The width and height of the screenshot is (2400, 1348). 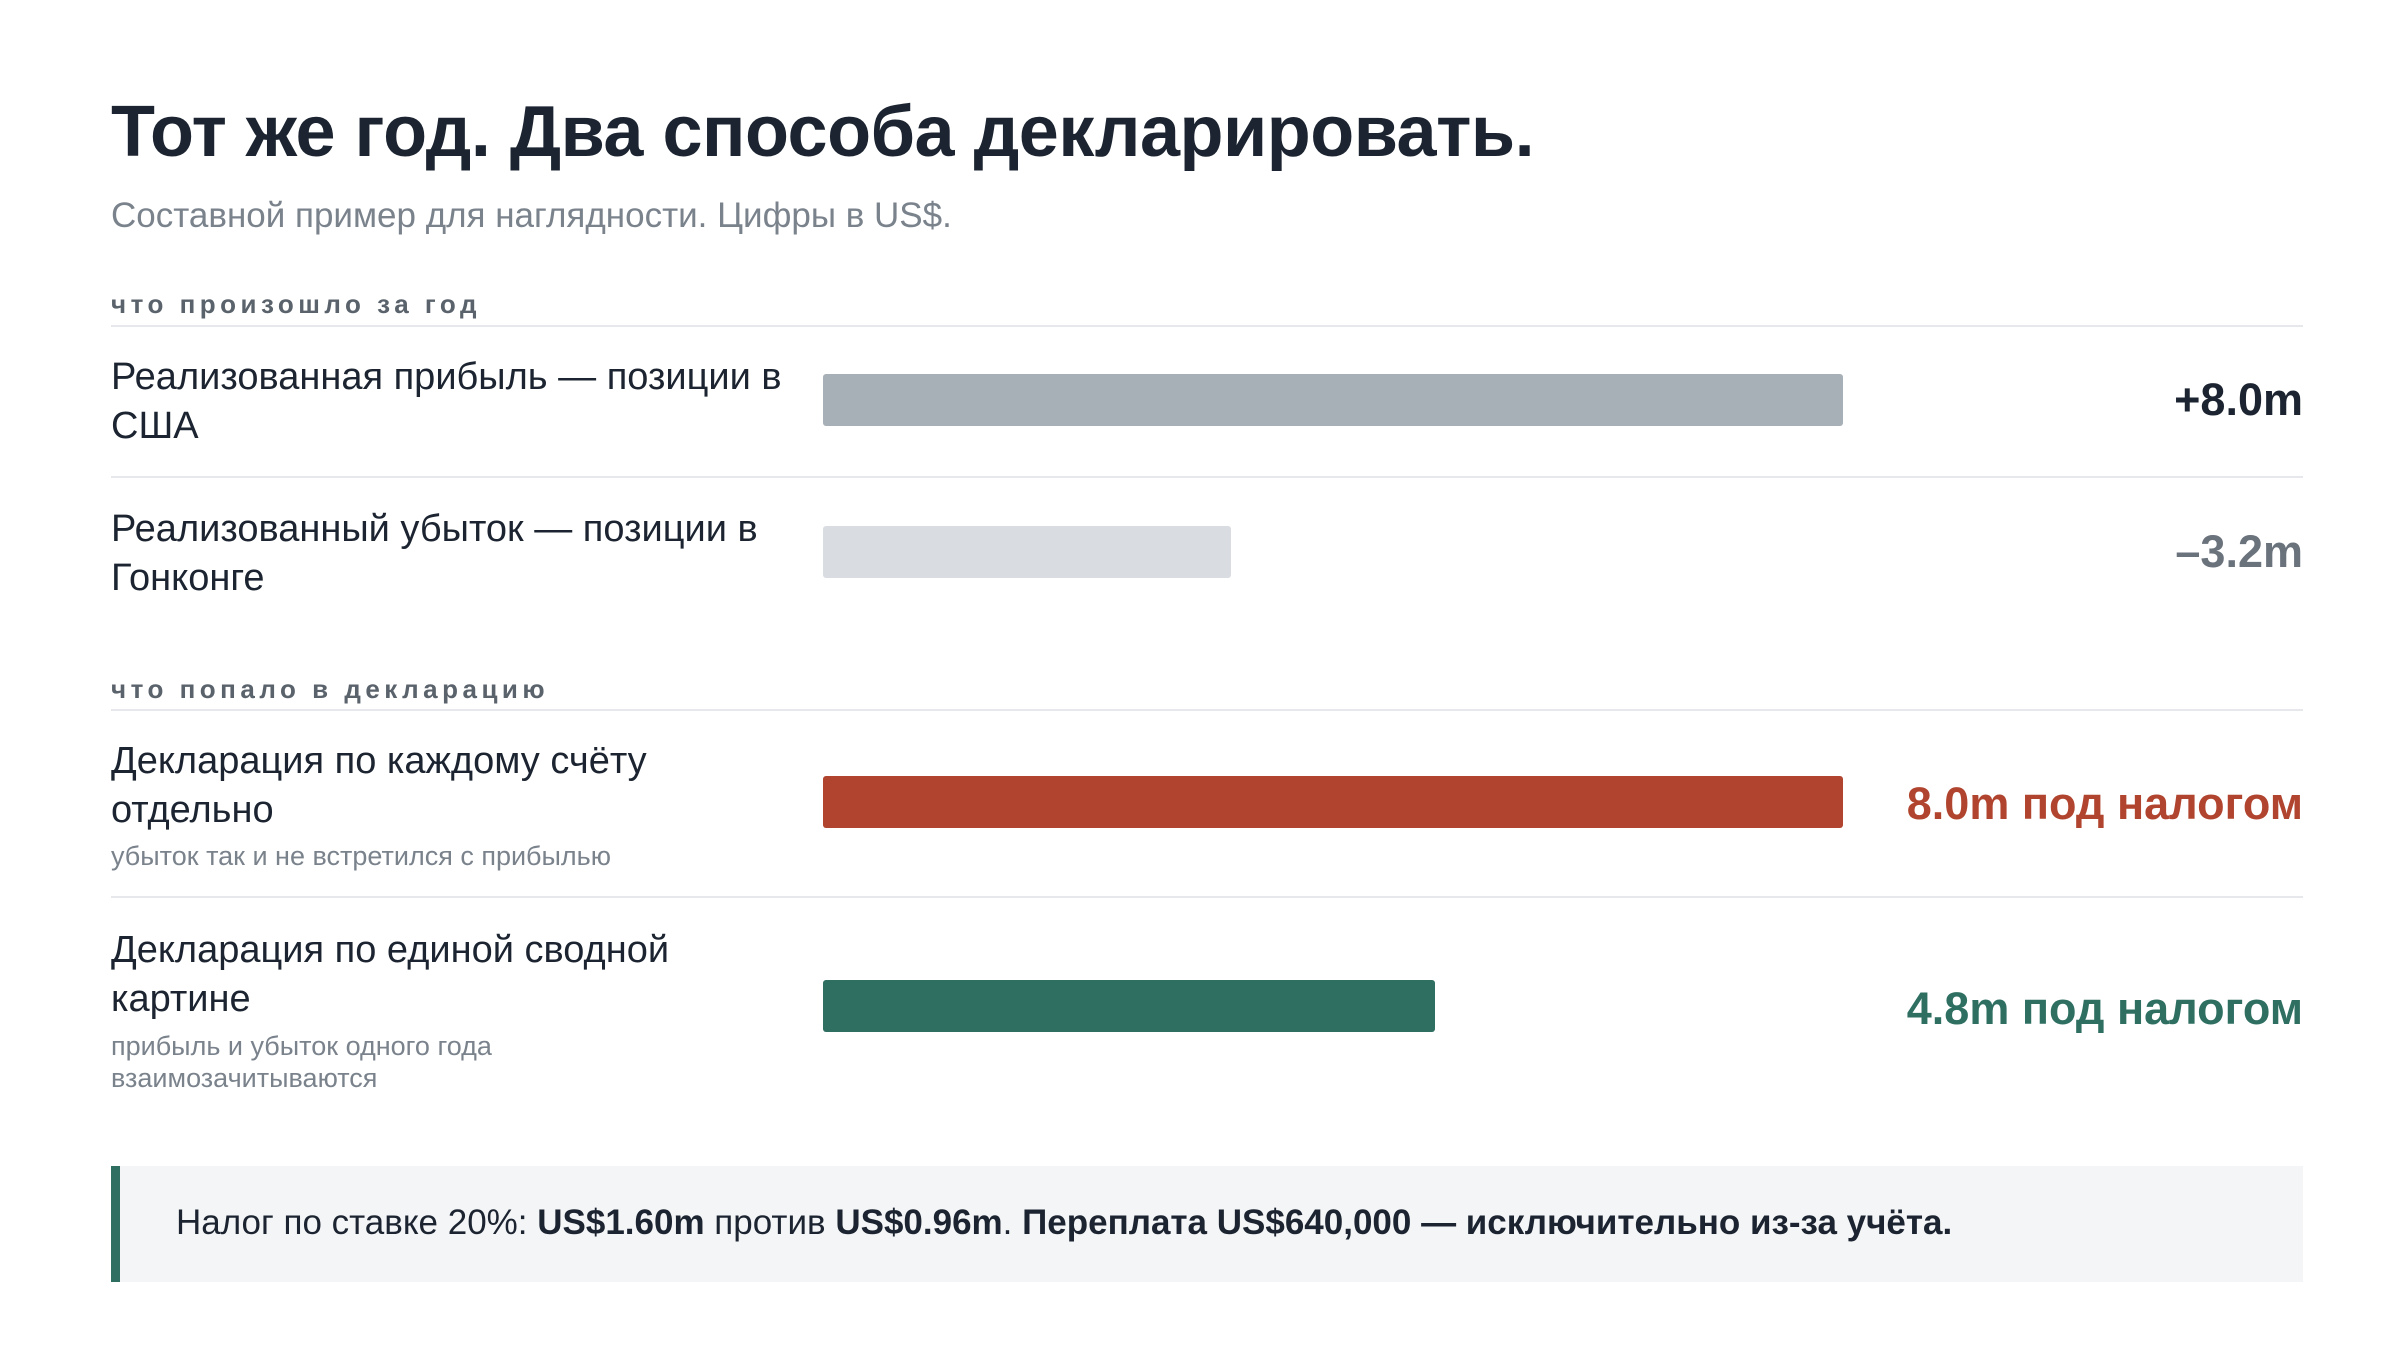 What do you see at coordinates (330, 689) in the screenshot?
I see `section-label-declaration: что попало в декларацию` at bounding box center [330, 689].